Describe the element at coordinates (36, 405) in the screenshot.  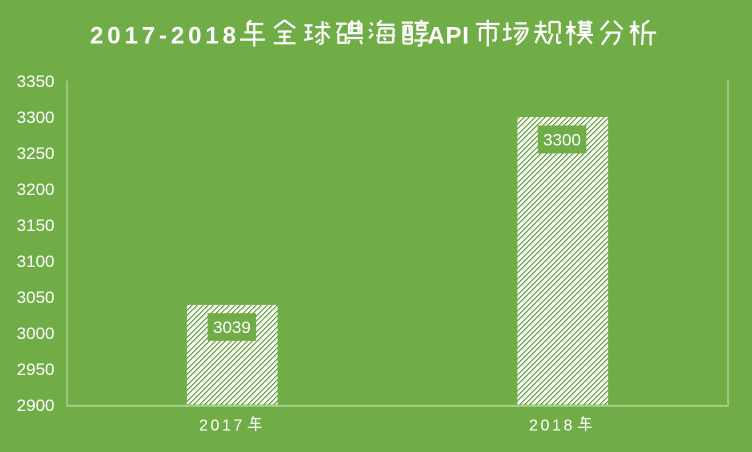
I see `svg-text: 2900` at that location.